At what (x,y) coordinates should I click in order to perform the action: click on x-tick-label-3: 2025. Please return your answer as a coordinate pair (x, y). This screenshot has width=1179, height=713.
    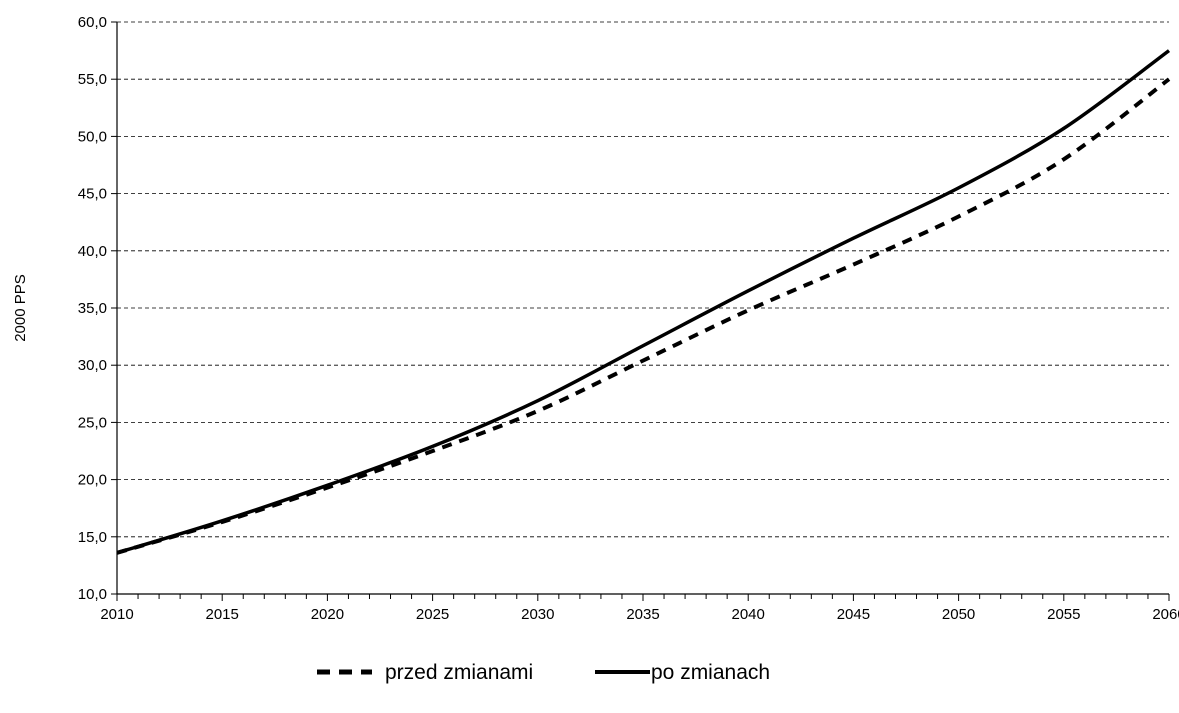
    Looking at the image, I should click on (432, 614).